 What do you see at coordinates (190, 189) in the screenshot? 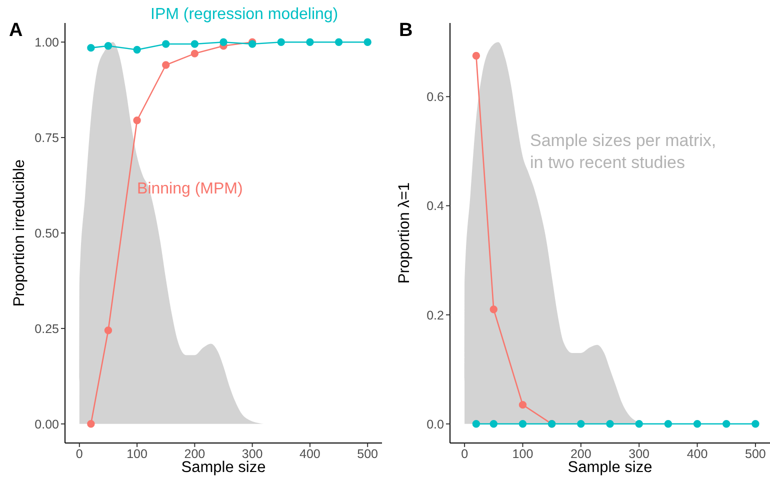
I see `series-label: Binning (MPM)` at bounding box center [190, 189].